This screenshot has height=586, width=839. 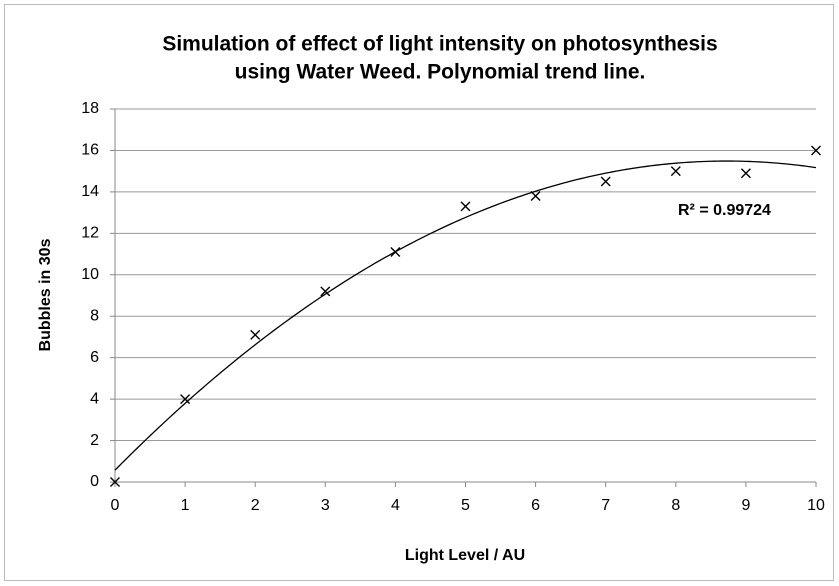 I want to click on x-tick-label: 8, so click(x=675, y=505).